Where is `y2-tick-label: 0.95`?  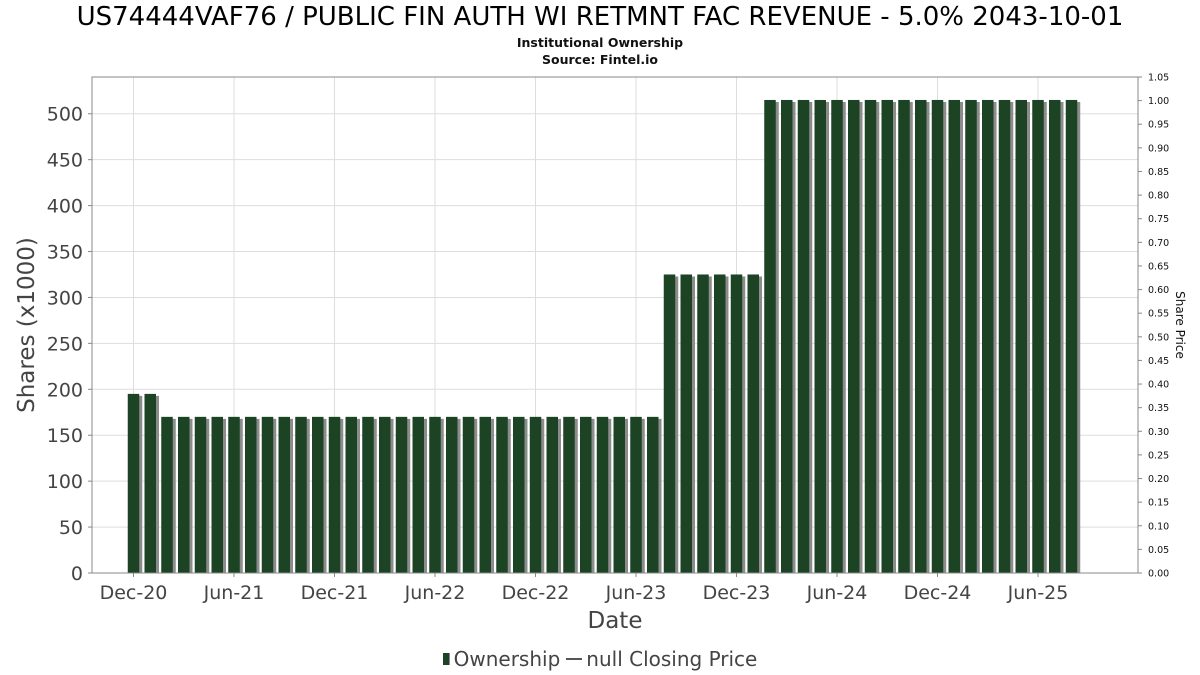
y2-tick-label: 0.95 is located at coordinates (1158, 125).